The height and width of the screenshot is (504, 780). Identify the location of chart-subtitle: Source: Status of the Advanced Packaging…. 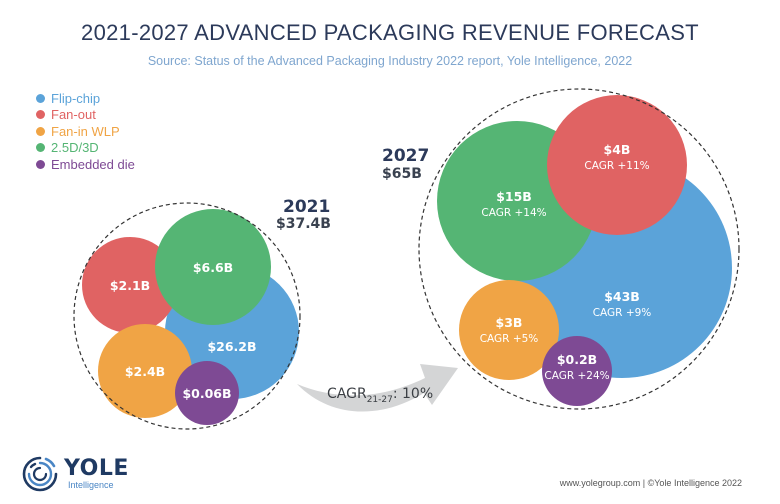
(390, 61).